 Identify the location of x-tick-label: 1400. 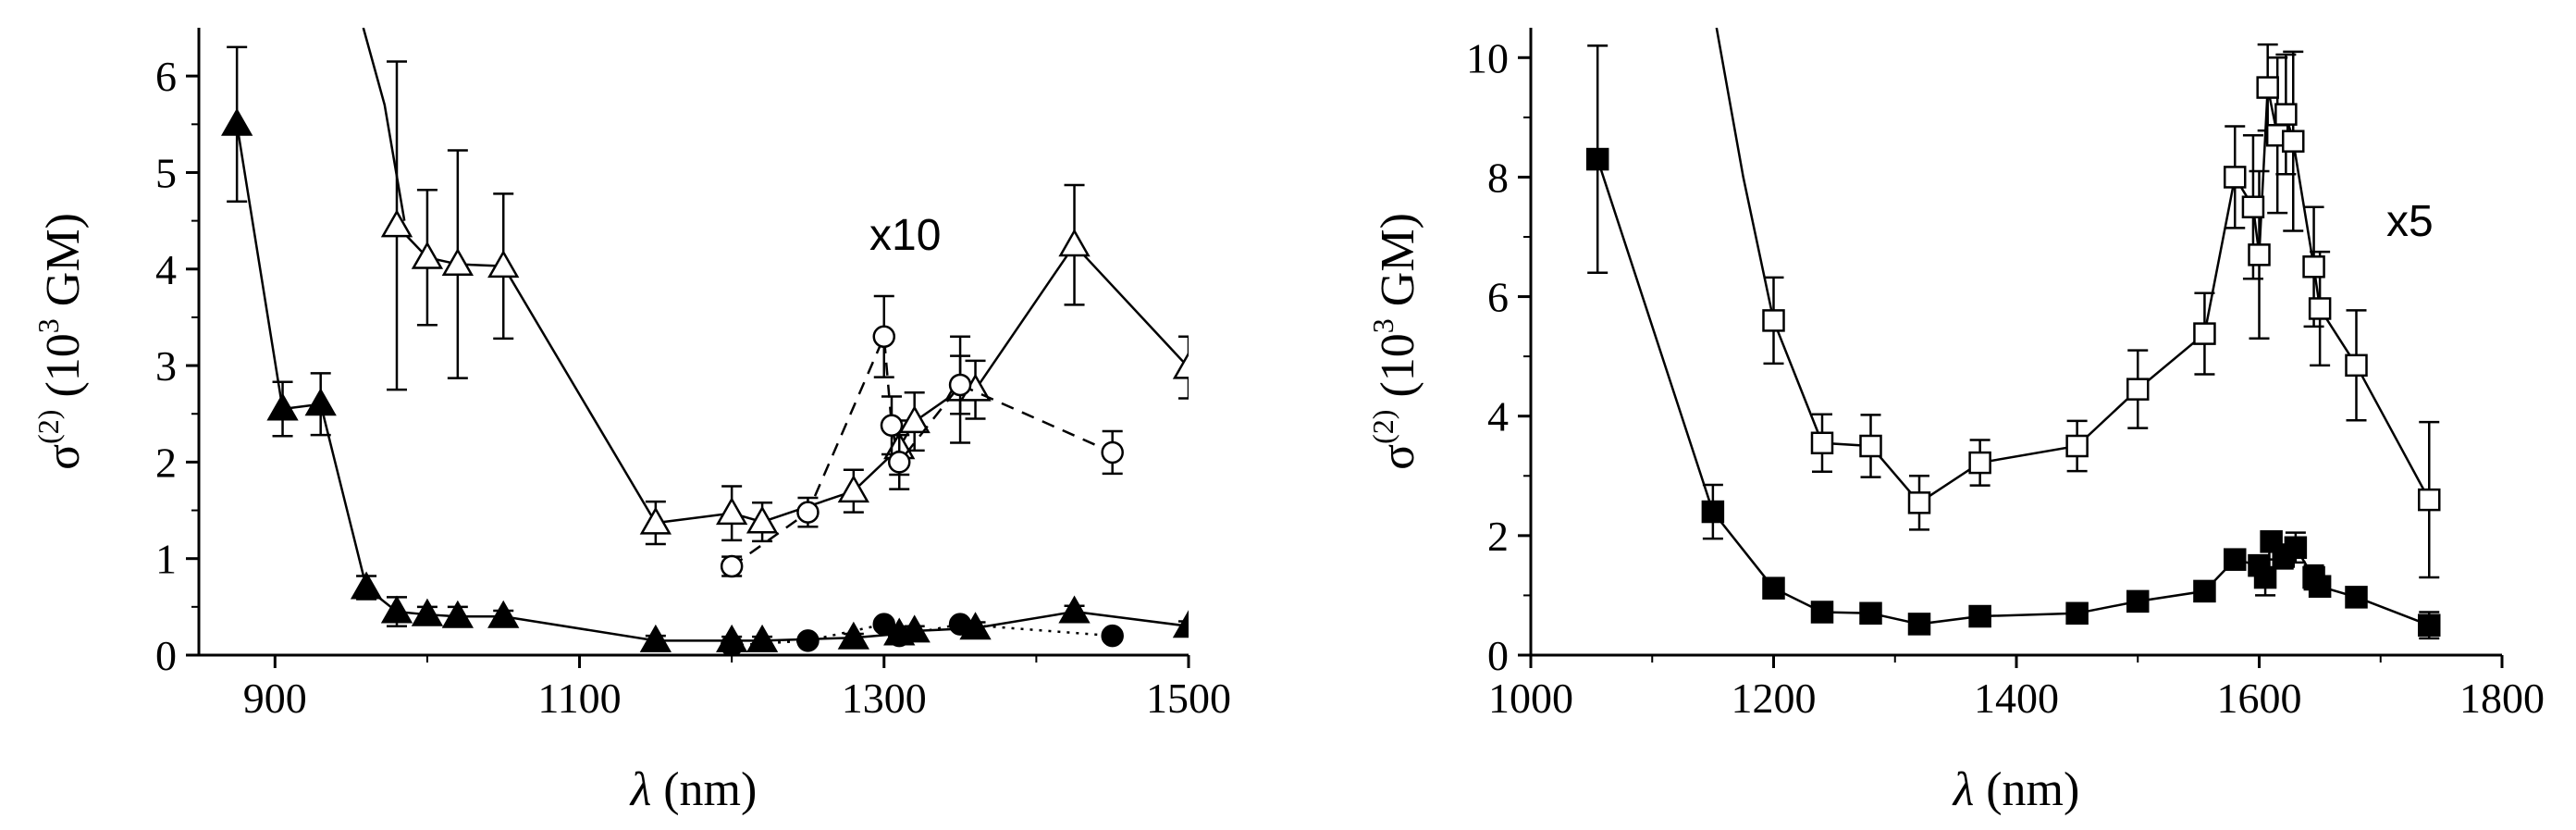
(2016, 698).